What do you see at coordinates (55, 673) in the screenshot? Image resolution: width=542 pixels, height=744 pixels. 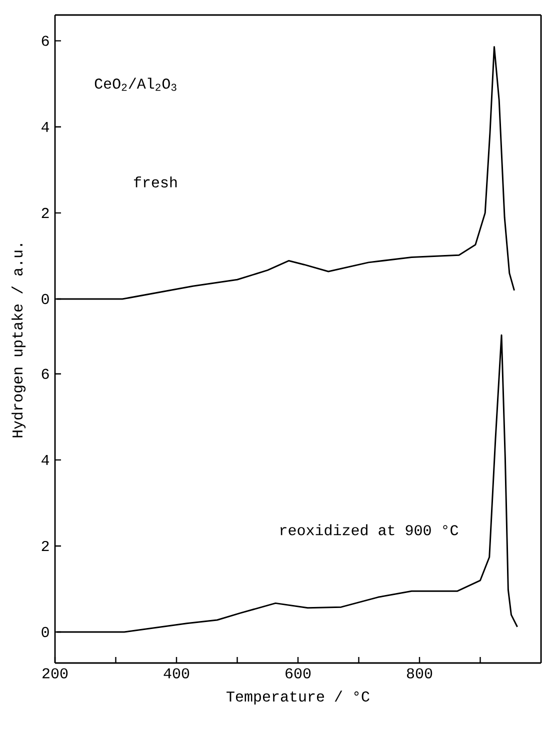 I see `x-tick-label: 200` at bounding box center [55, 673].